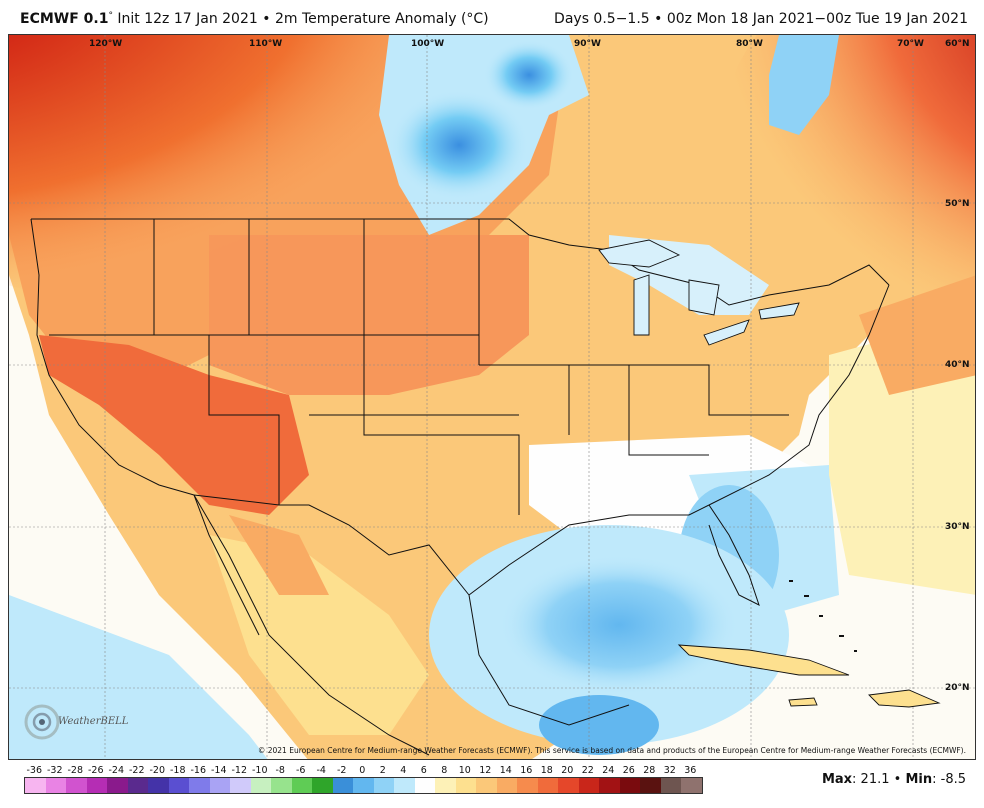  What do you see at coordinates (198, 770) in the screenshot?
I see `colorbar-tick-label: -16` at bounding box center [198, 770].